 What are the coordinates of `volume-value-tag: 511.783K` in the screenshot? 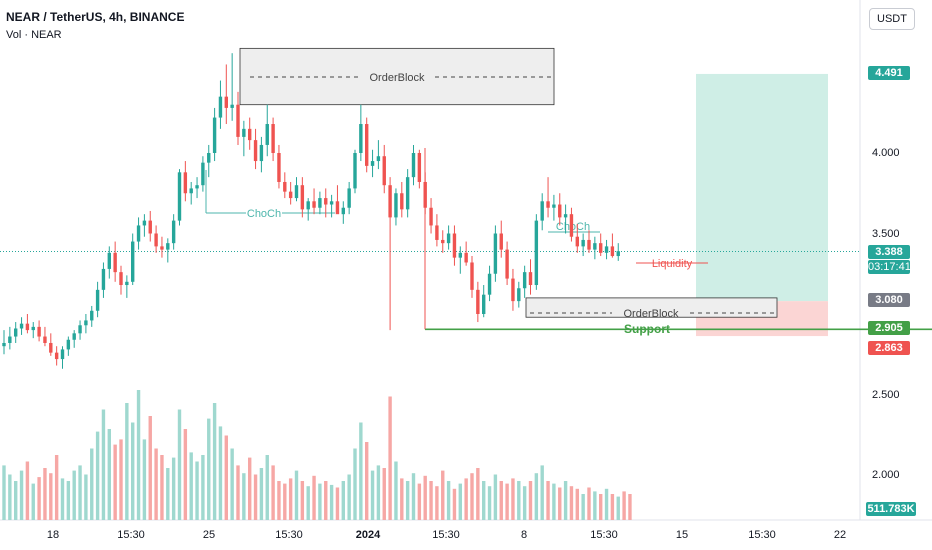 It's located at (891, 509).